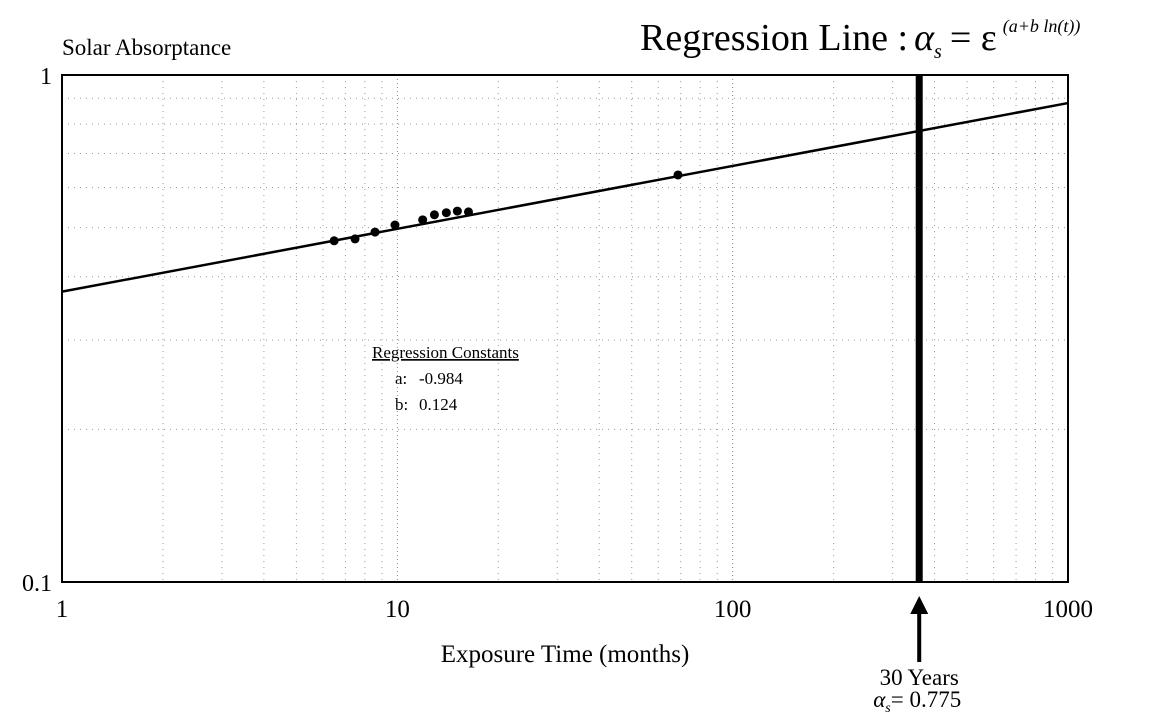 The width and height of the screenshot is (1171, 712). I want to click on regression-b: 0.124, so click(438, 404).